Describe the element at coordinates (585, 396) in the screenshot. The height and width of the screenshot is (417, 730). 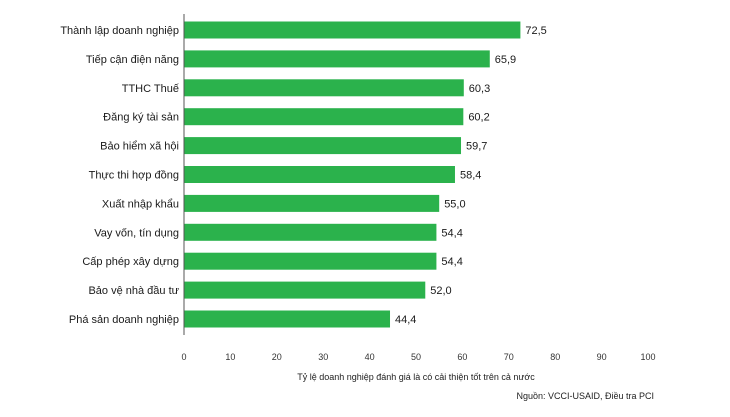
I see `source-note: Nguồn: VCCI-USAID, Điều tra PCI` at that location.